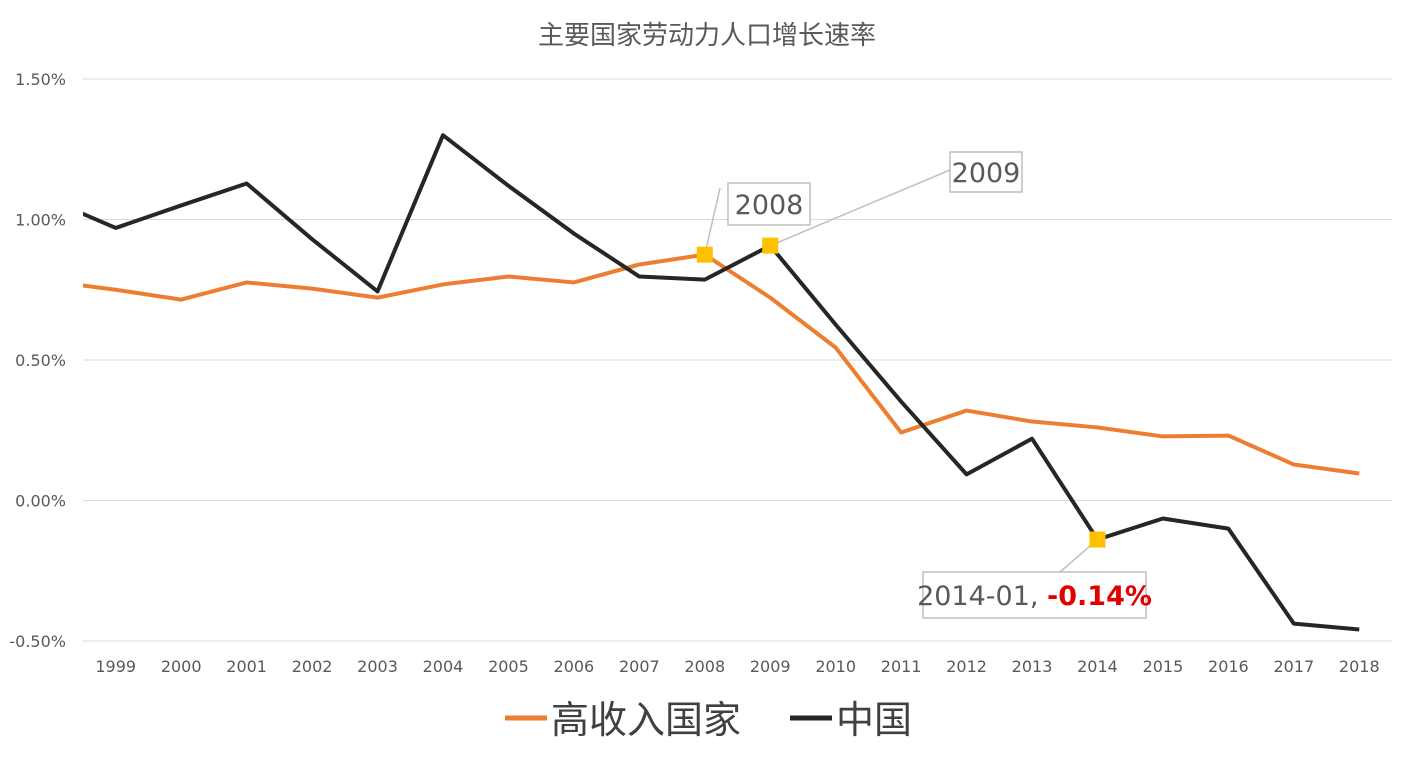  I want to click on data-label-2009: 2009, so click(892, 202).